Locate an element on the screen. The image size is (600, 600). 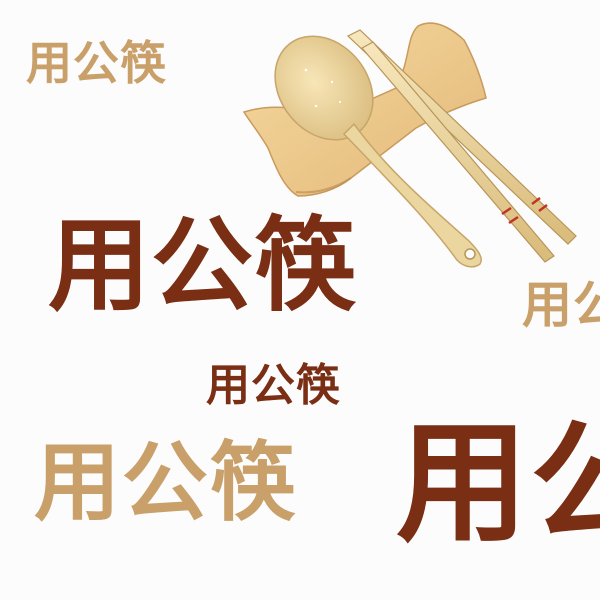
slogan-text-small-center: 用公筷 is located at coordinates (273, 385).